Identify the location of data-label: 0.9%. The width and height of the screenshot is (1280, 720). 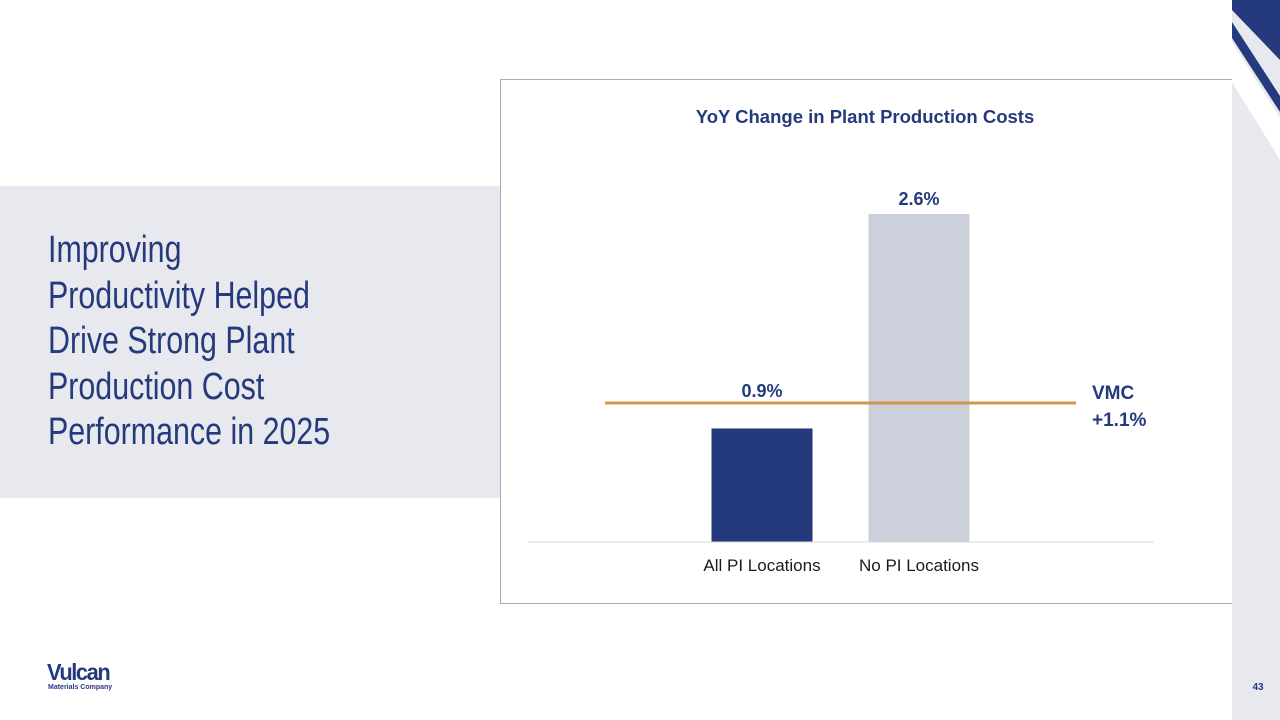
(761, 391).